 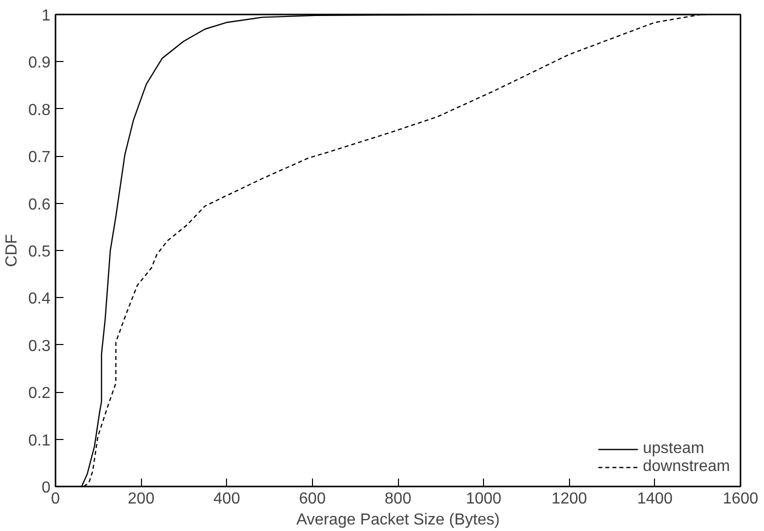 What do you see at coordinates (141, 499) in the screenshot?
I see `x-tick-label: 200` at bounding box center [141, 499].